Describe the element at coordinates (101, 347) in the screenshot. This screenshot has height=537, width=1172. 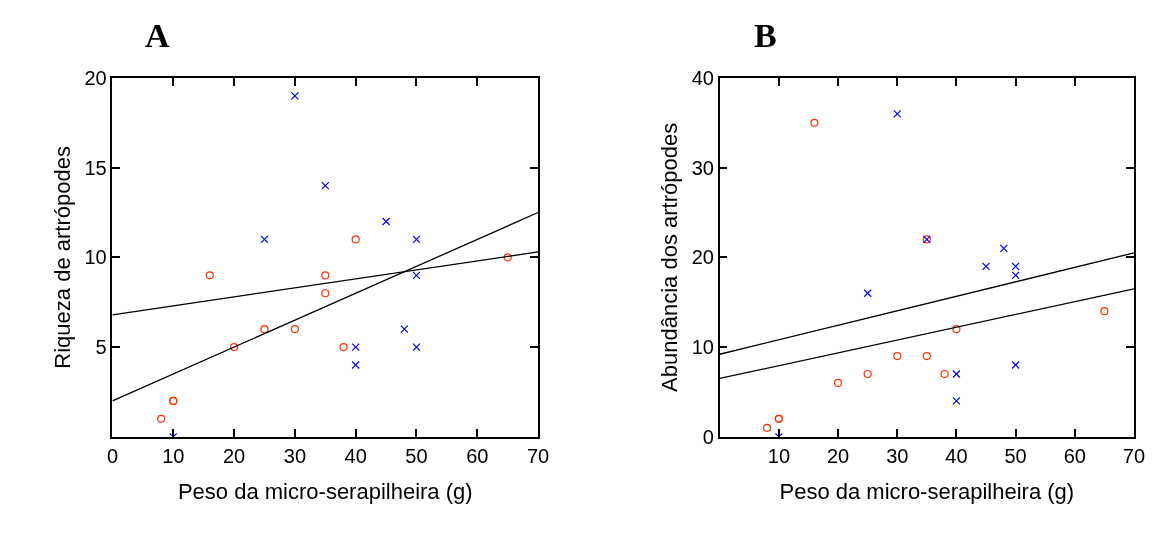
I see `y-tick-label: 5` at that location.